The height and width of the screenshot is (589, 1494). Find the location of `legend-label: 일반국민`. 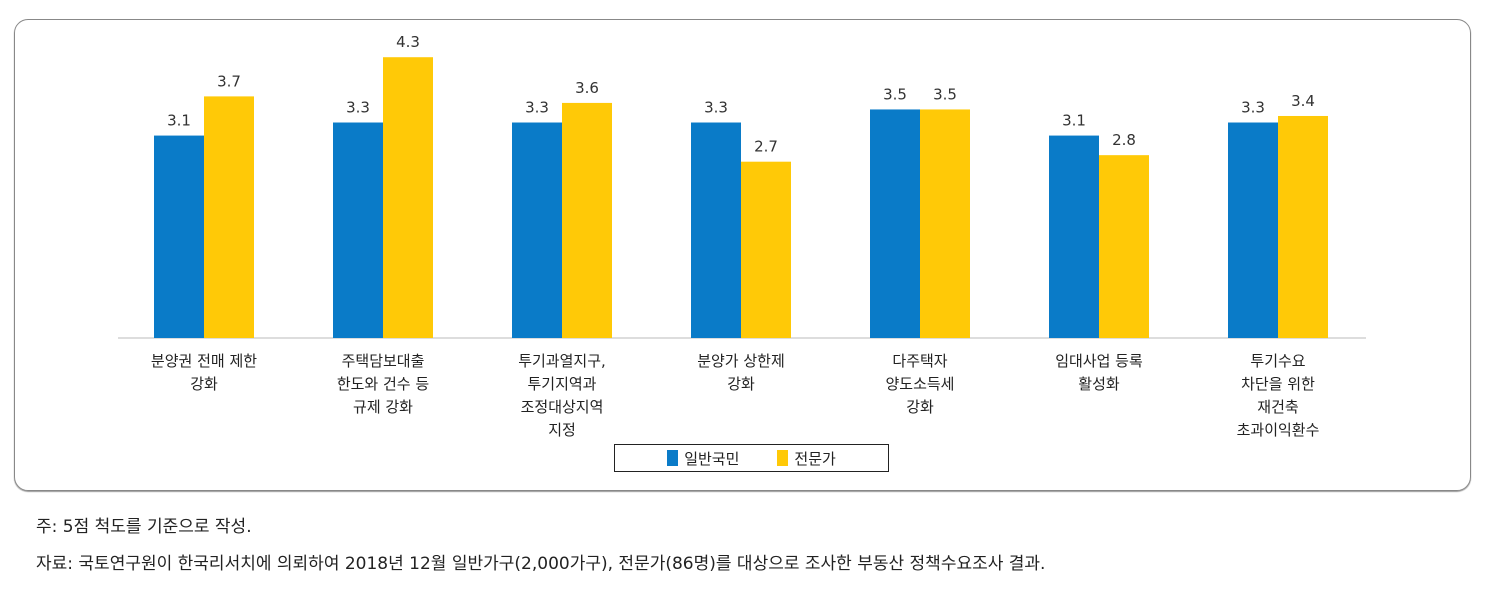

legend-label: 일반국민 is located at coordinates (712, 458).